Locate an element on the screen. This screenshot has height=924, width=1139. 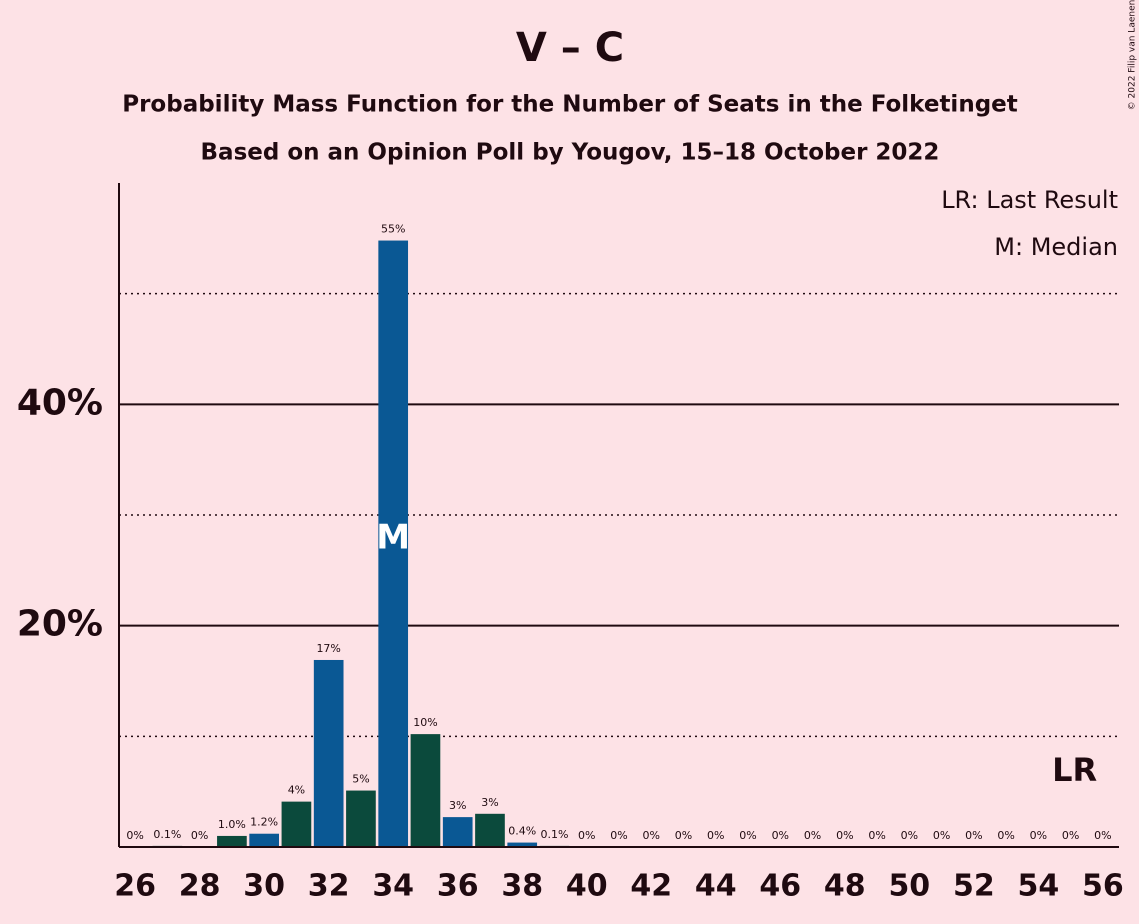
x-tick-label: 38 is located at coordinates (522, 886).